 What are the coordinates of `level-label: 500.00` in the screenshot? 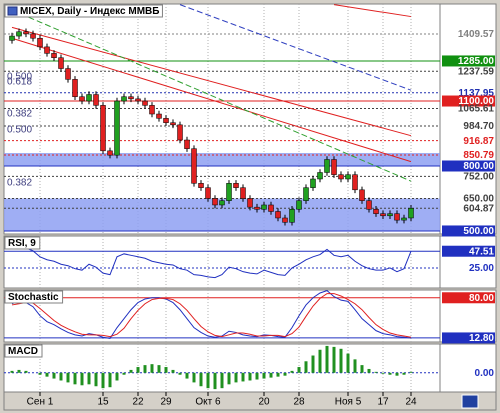 It's located at (478, 231).